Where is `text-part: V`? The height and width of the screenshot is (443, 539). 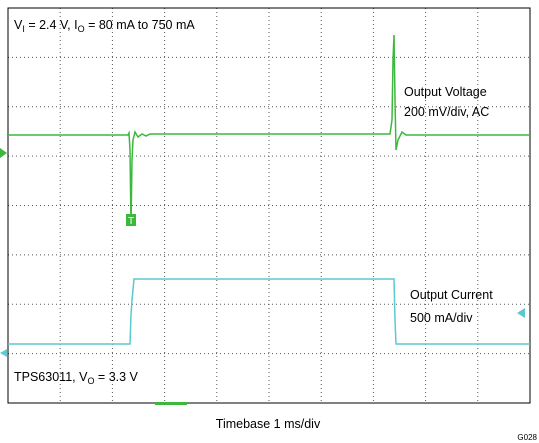
text-part: V is located at coordinates (18, 25).